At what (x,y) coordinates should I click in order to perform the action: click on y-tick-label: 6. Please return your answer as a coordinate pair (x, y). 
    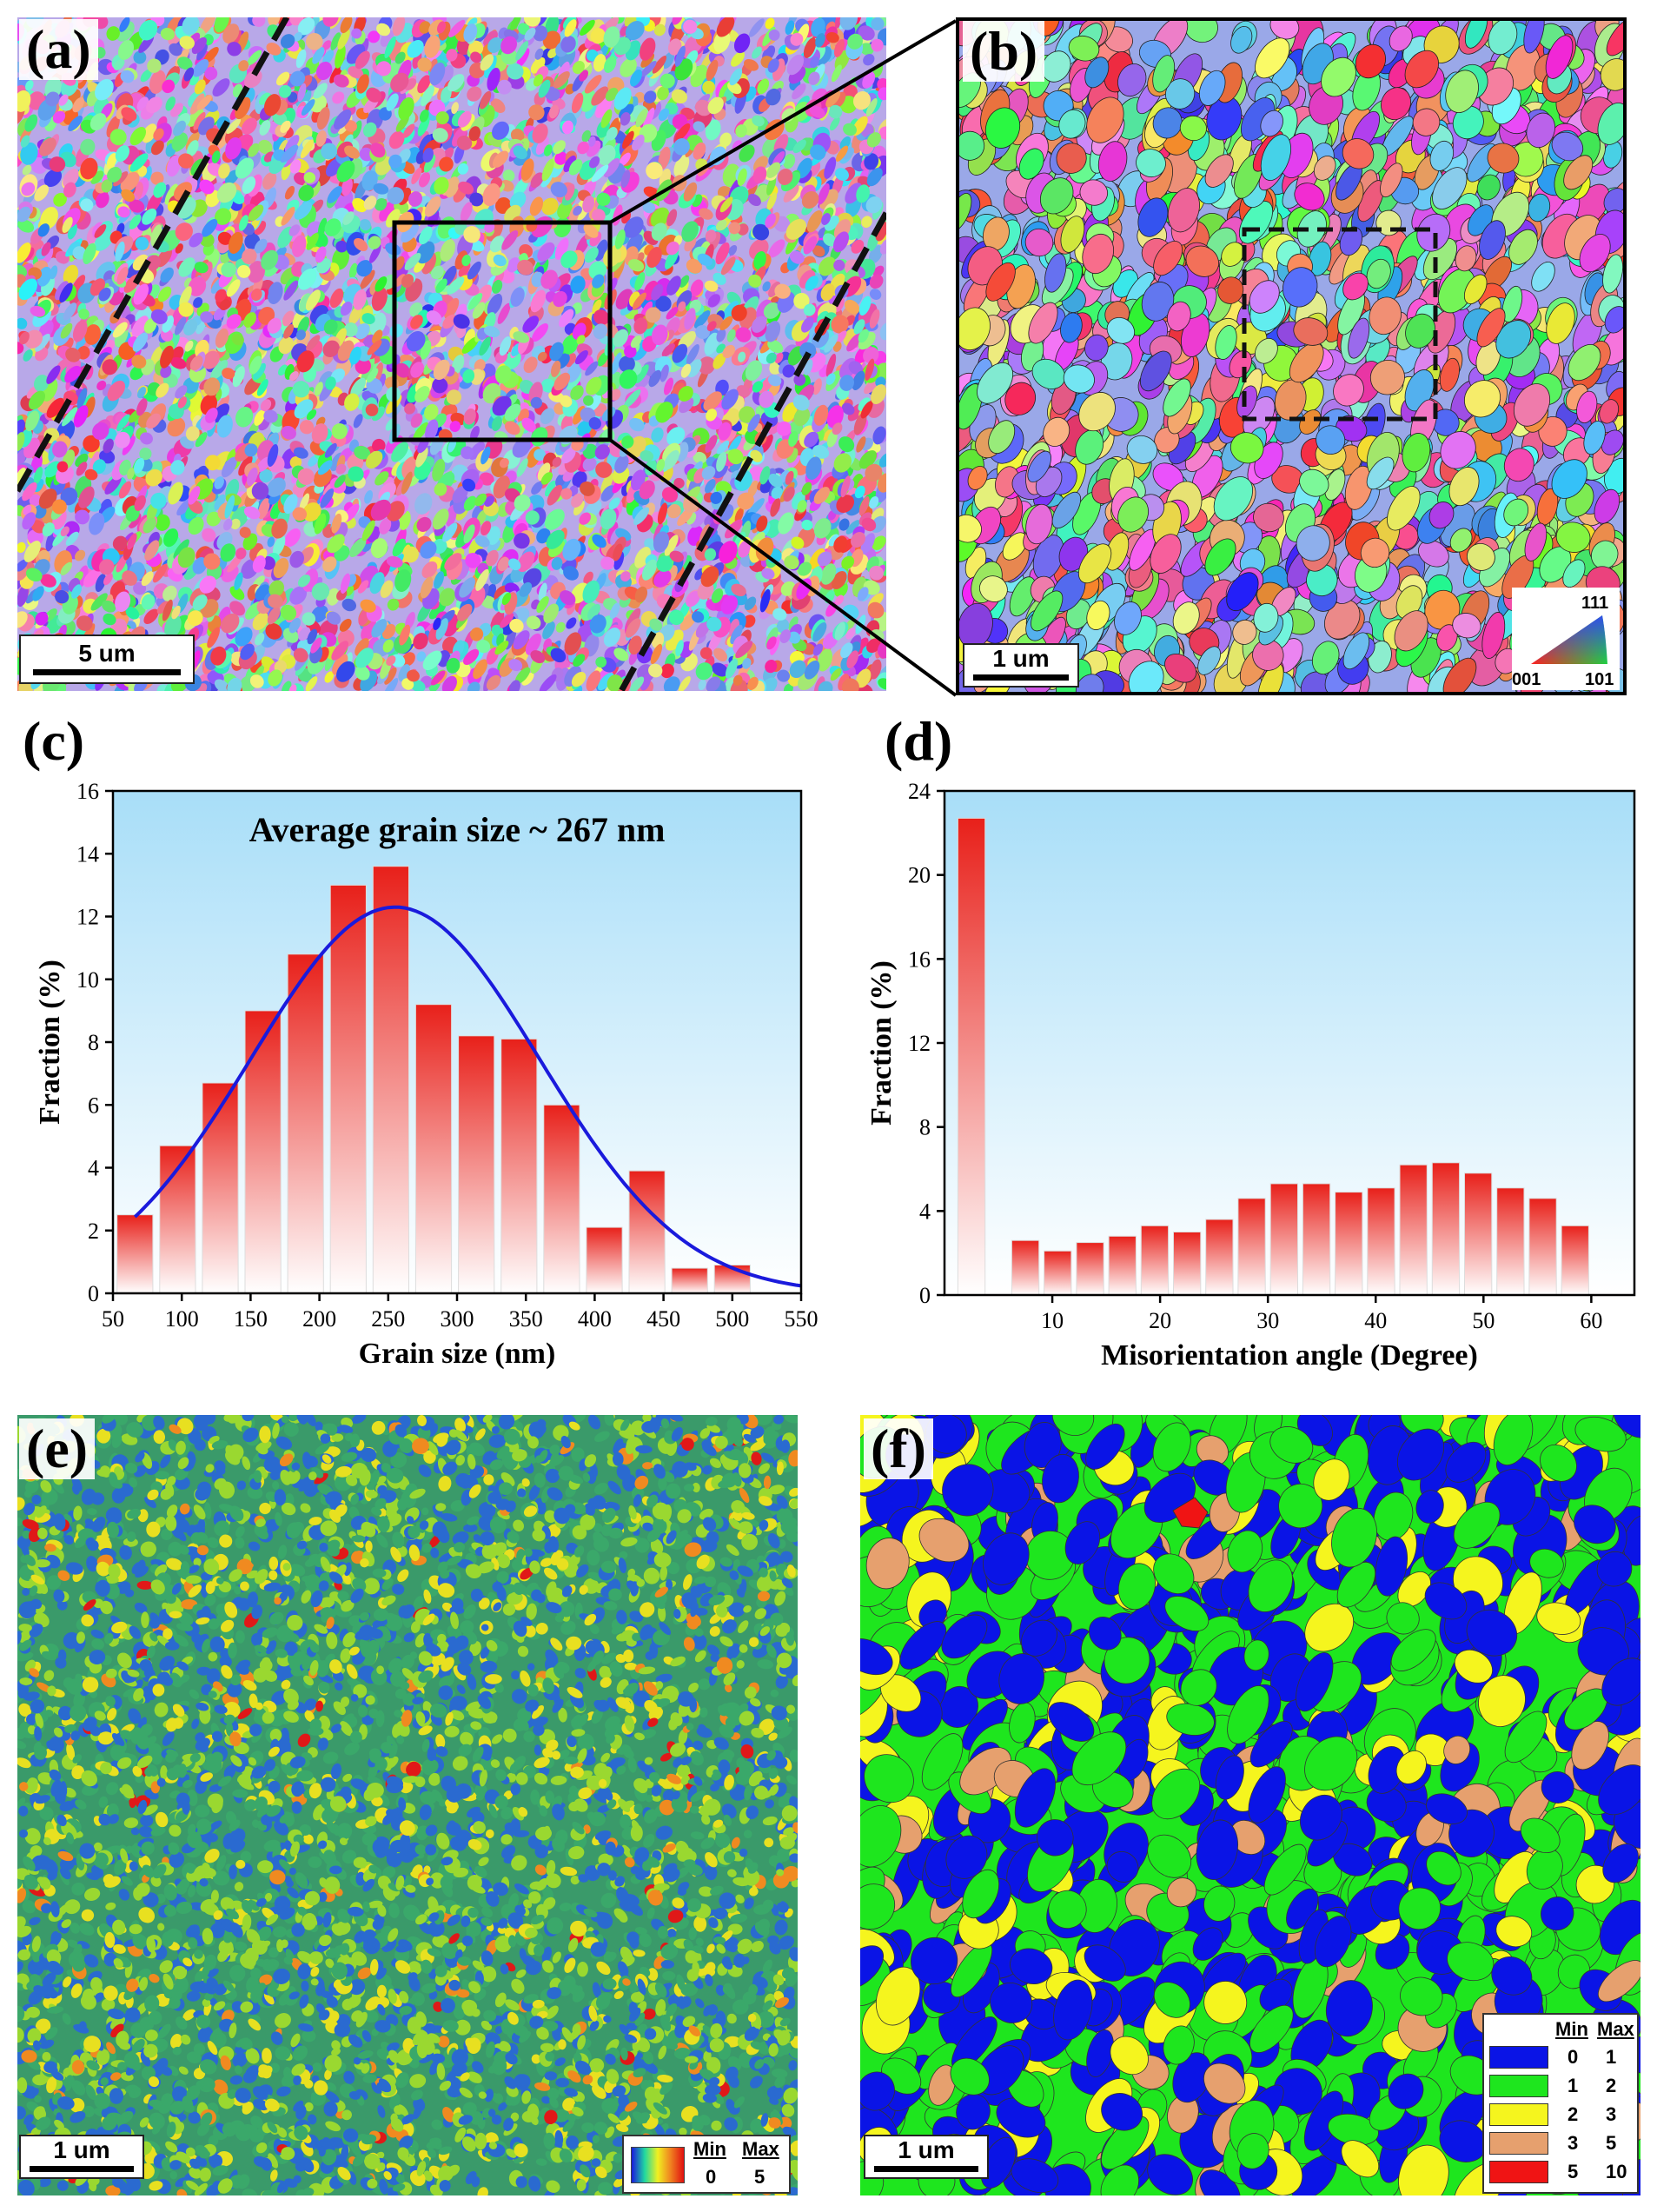
    Looking at the image, I should click on (93, 1105).